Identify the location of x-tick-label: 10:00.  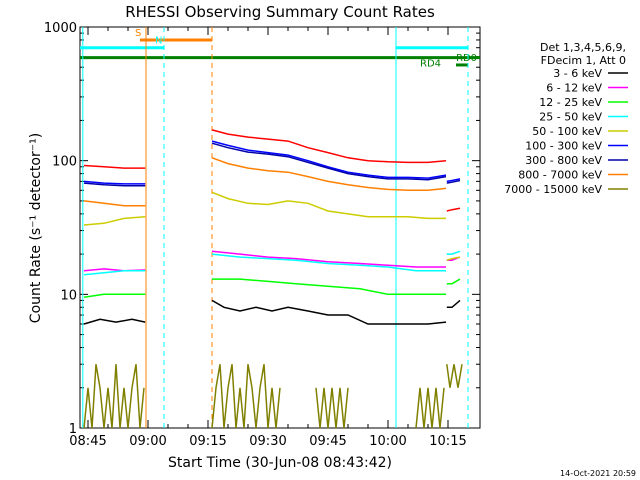
(387, 441).